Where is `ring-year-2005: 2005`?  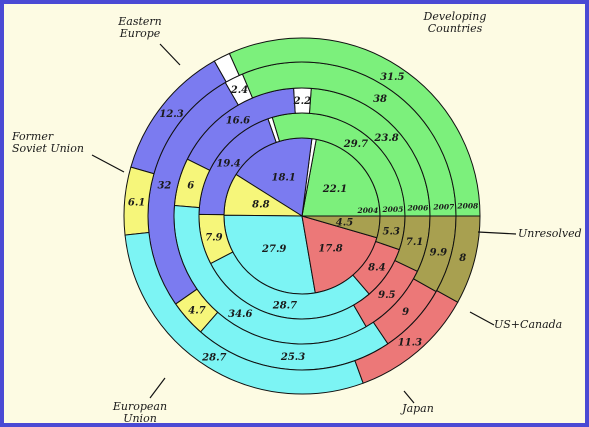
ring-year-2005: 2005 is located at coordinates (392, 209).